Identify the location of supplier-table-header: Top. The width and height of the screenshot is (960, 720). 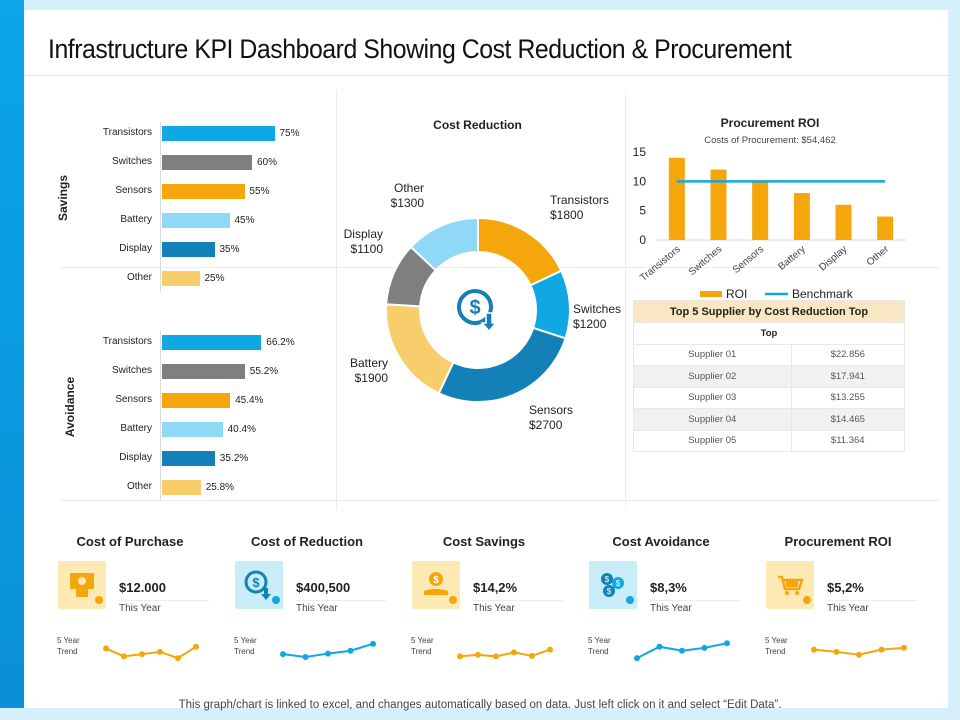
(769, 333).